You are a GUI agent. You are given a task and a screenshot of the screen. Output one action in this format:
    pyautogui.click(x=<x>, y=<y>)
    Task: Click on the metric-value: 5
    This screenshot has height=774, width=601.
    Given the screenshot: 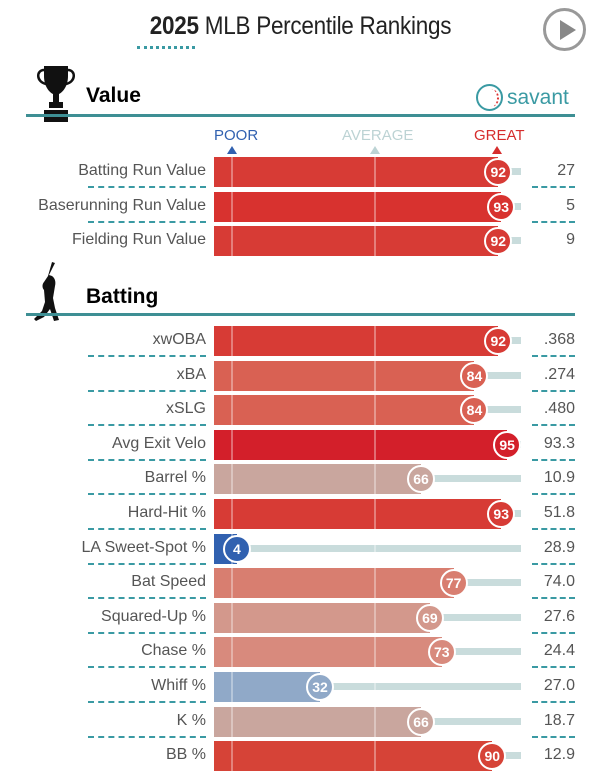 What is the action you would take?
    pyautogui.click(x=570, y=205)
    